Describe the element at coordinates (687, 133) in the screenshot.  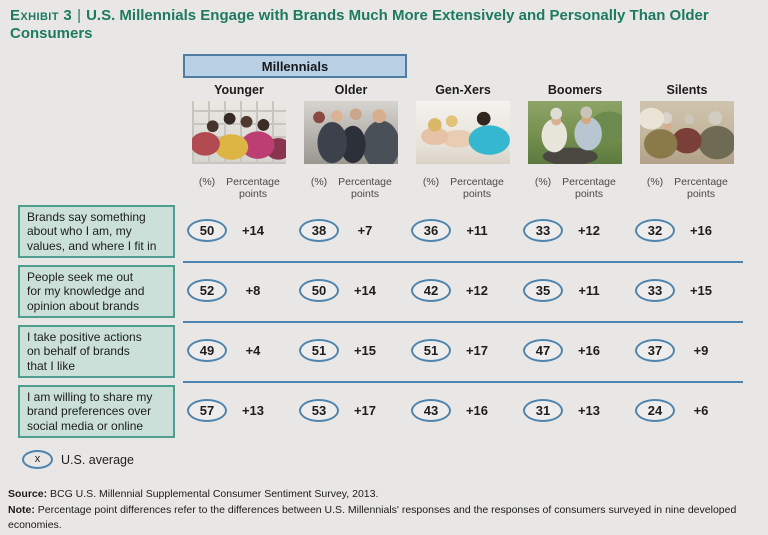
I see `photo-cell-silents` at that location.